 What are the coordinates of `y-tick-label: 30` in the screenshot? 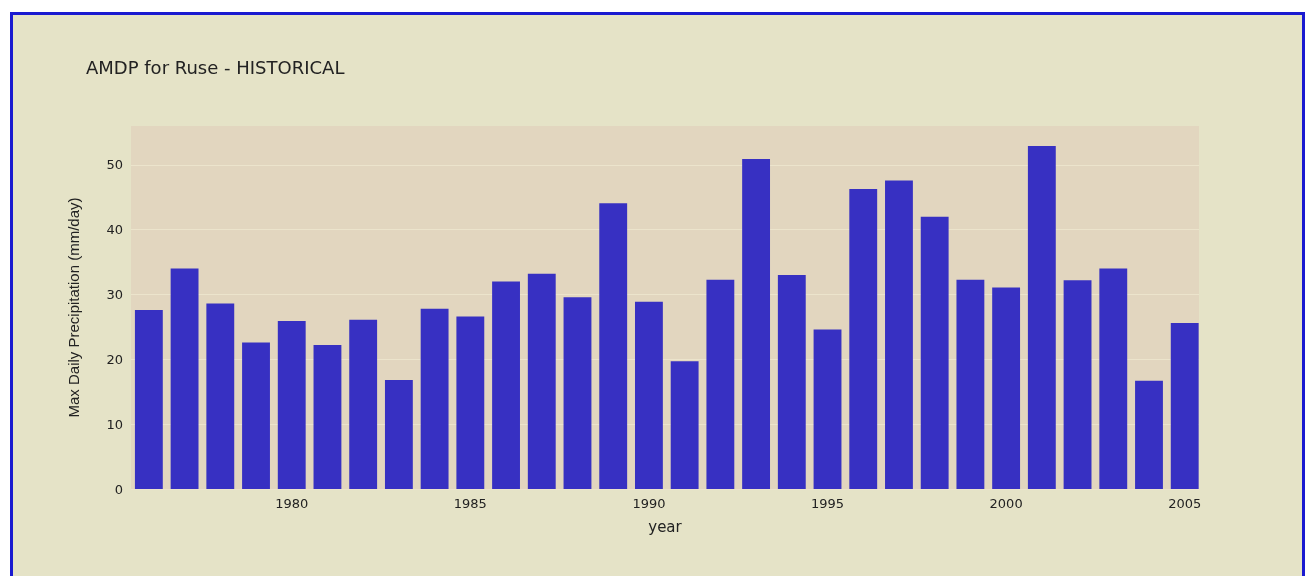 It's located at (114, 295).